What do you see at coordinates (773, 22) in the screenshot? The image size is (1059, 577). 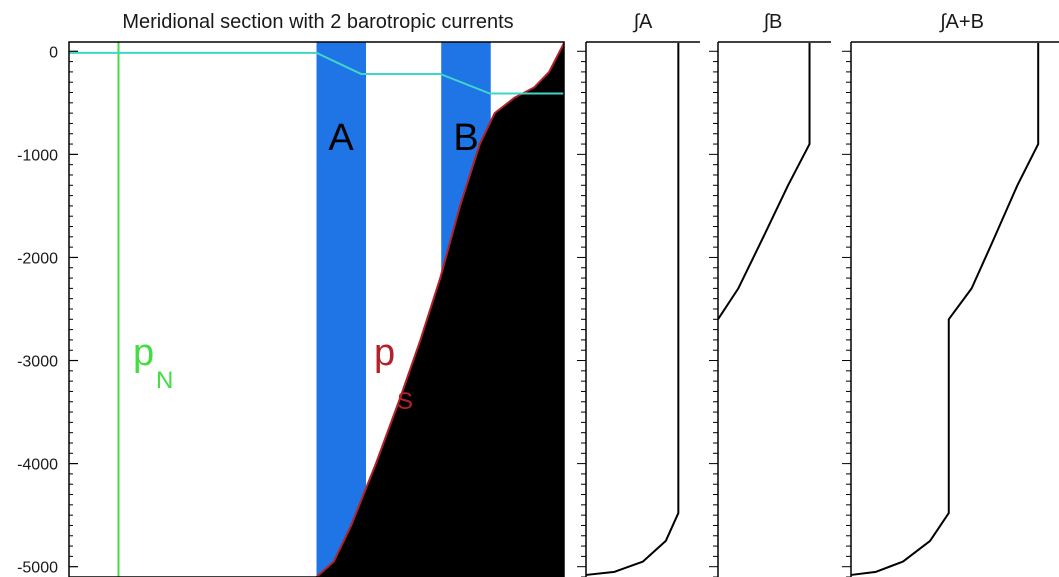 I see `panel-b-title: ∫B` at bounding box center [773, 22].